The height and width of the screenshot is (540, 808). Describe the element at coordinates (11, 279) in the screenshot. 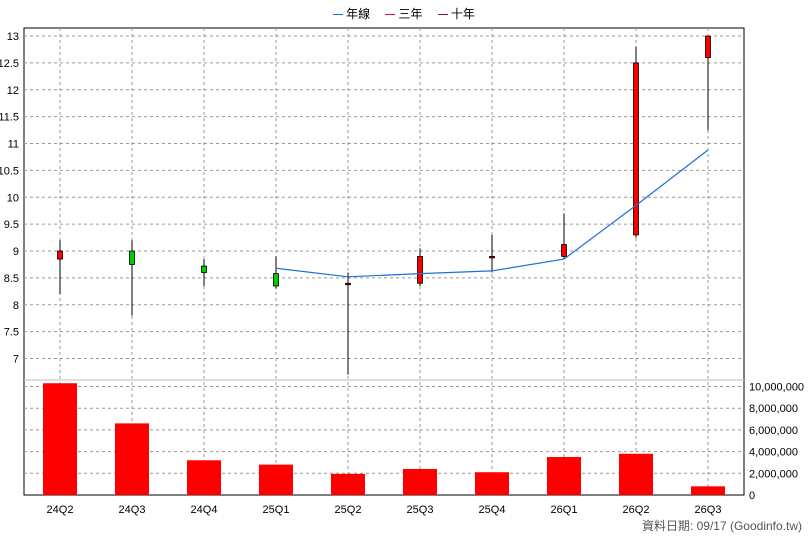

I see `price-tick-label: 8.5` at that location.